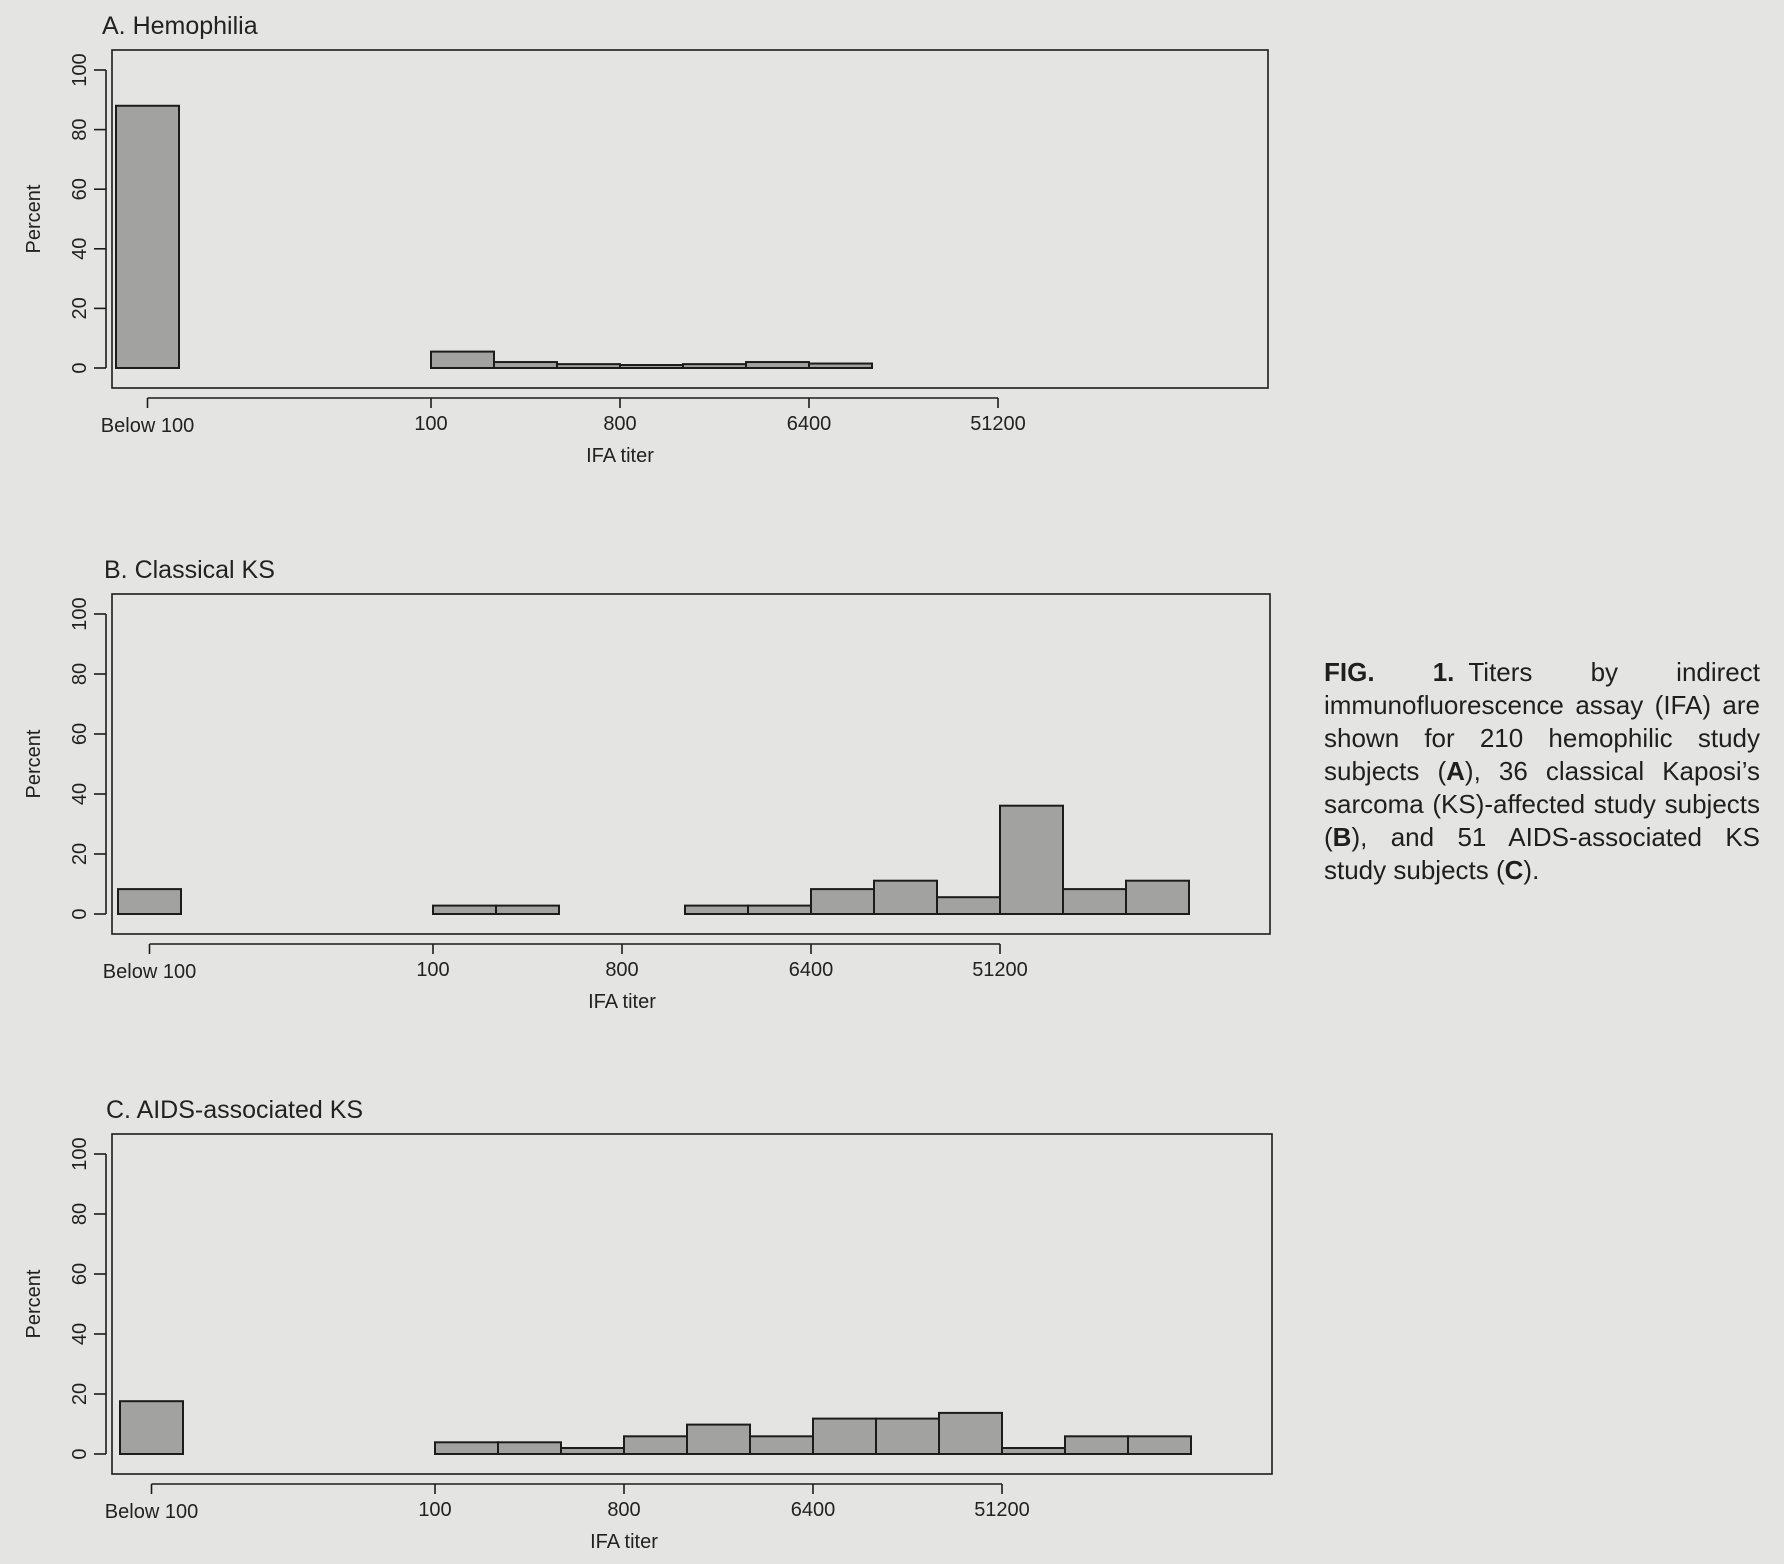 The height and width of the screenshot is (1564, 1784). What do you see at coordinates (1342, 837) in the screenshot?
I see `caption-text-part: B` at bounding box center [1342, 837].